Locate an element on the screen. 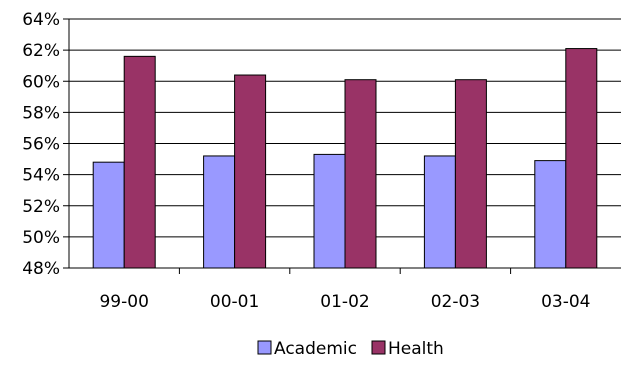  y-tick-labels: 48% 50% 52% 54% 56% 58% 60% 62% 64% is located at coordinates (41, 144).